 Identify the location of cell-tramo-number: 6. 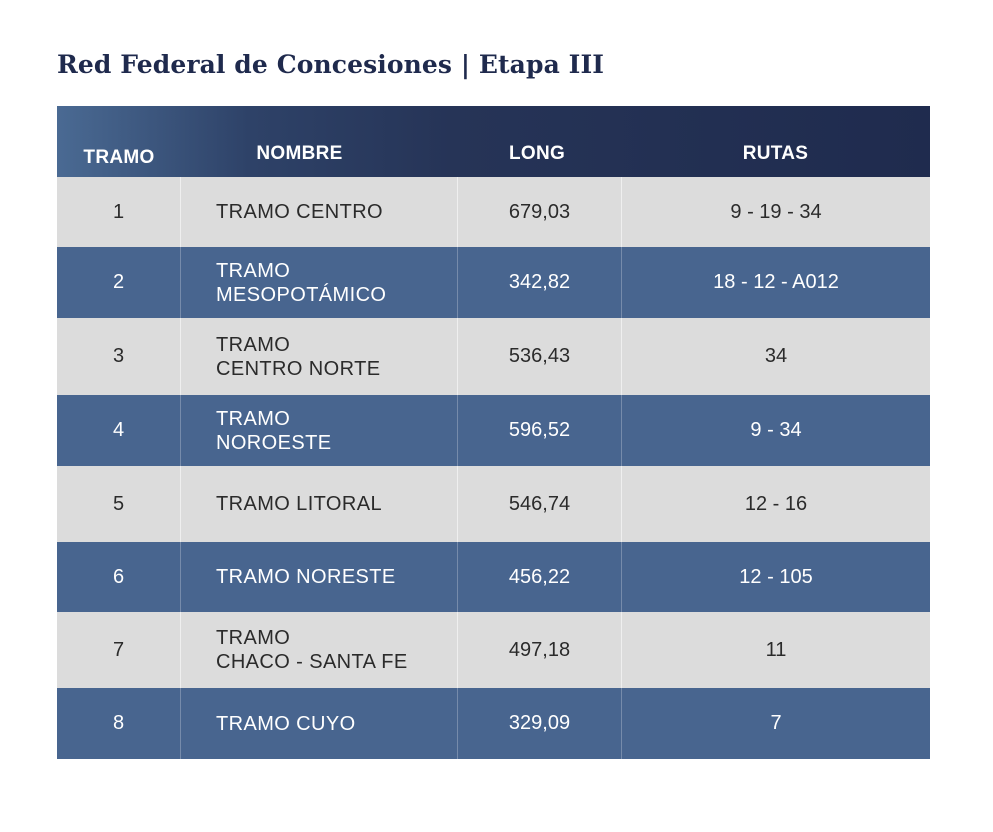
(118, 576).